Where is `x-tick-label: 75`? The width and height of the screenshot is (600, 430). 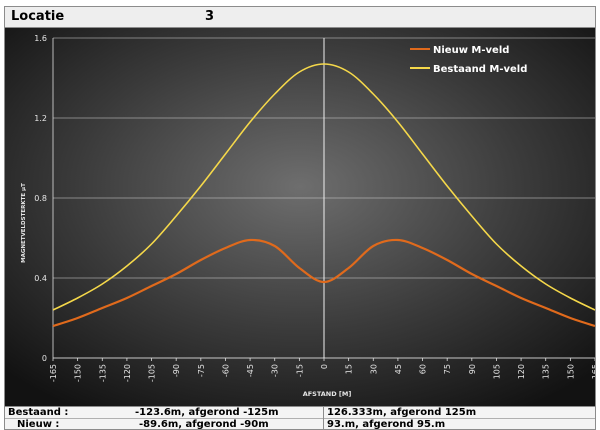 x-tick-label: 75 is located at coordinates (447, 369).